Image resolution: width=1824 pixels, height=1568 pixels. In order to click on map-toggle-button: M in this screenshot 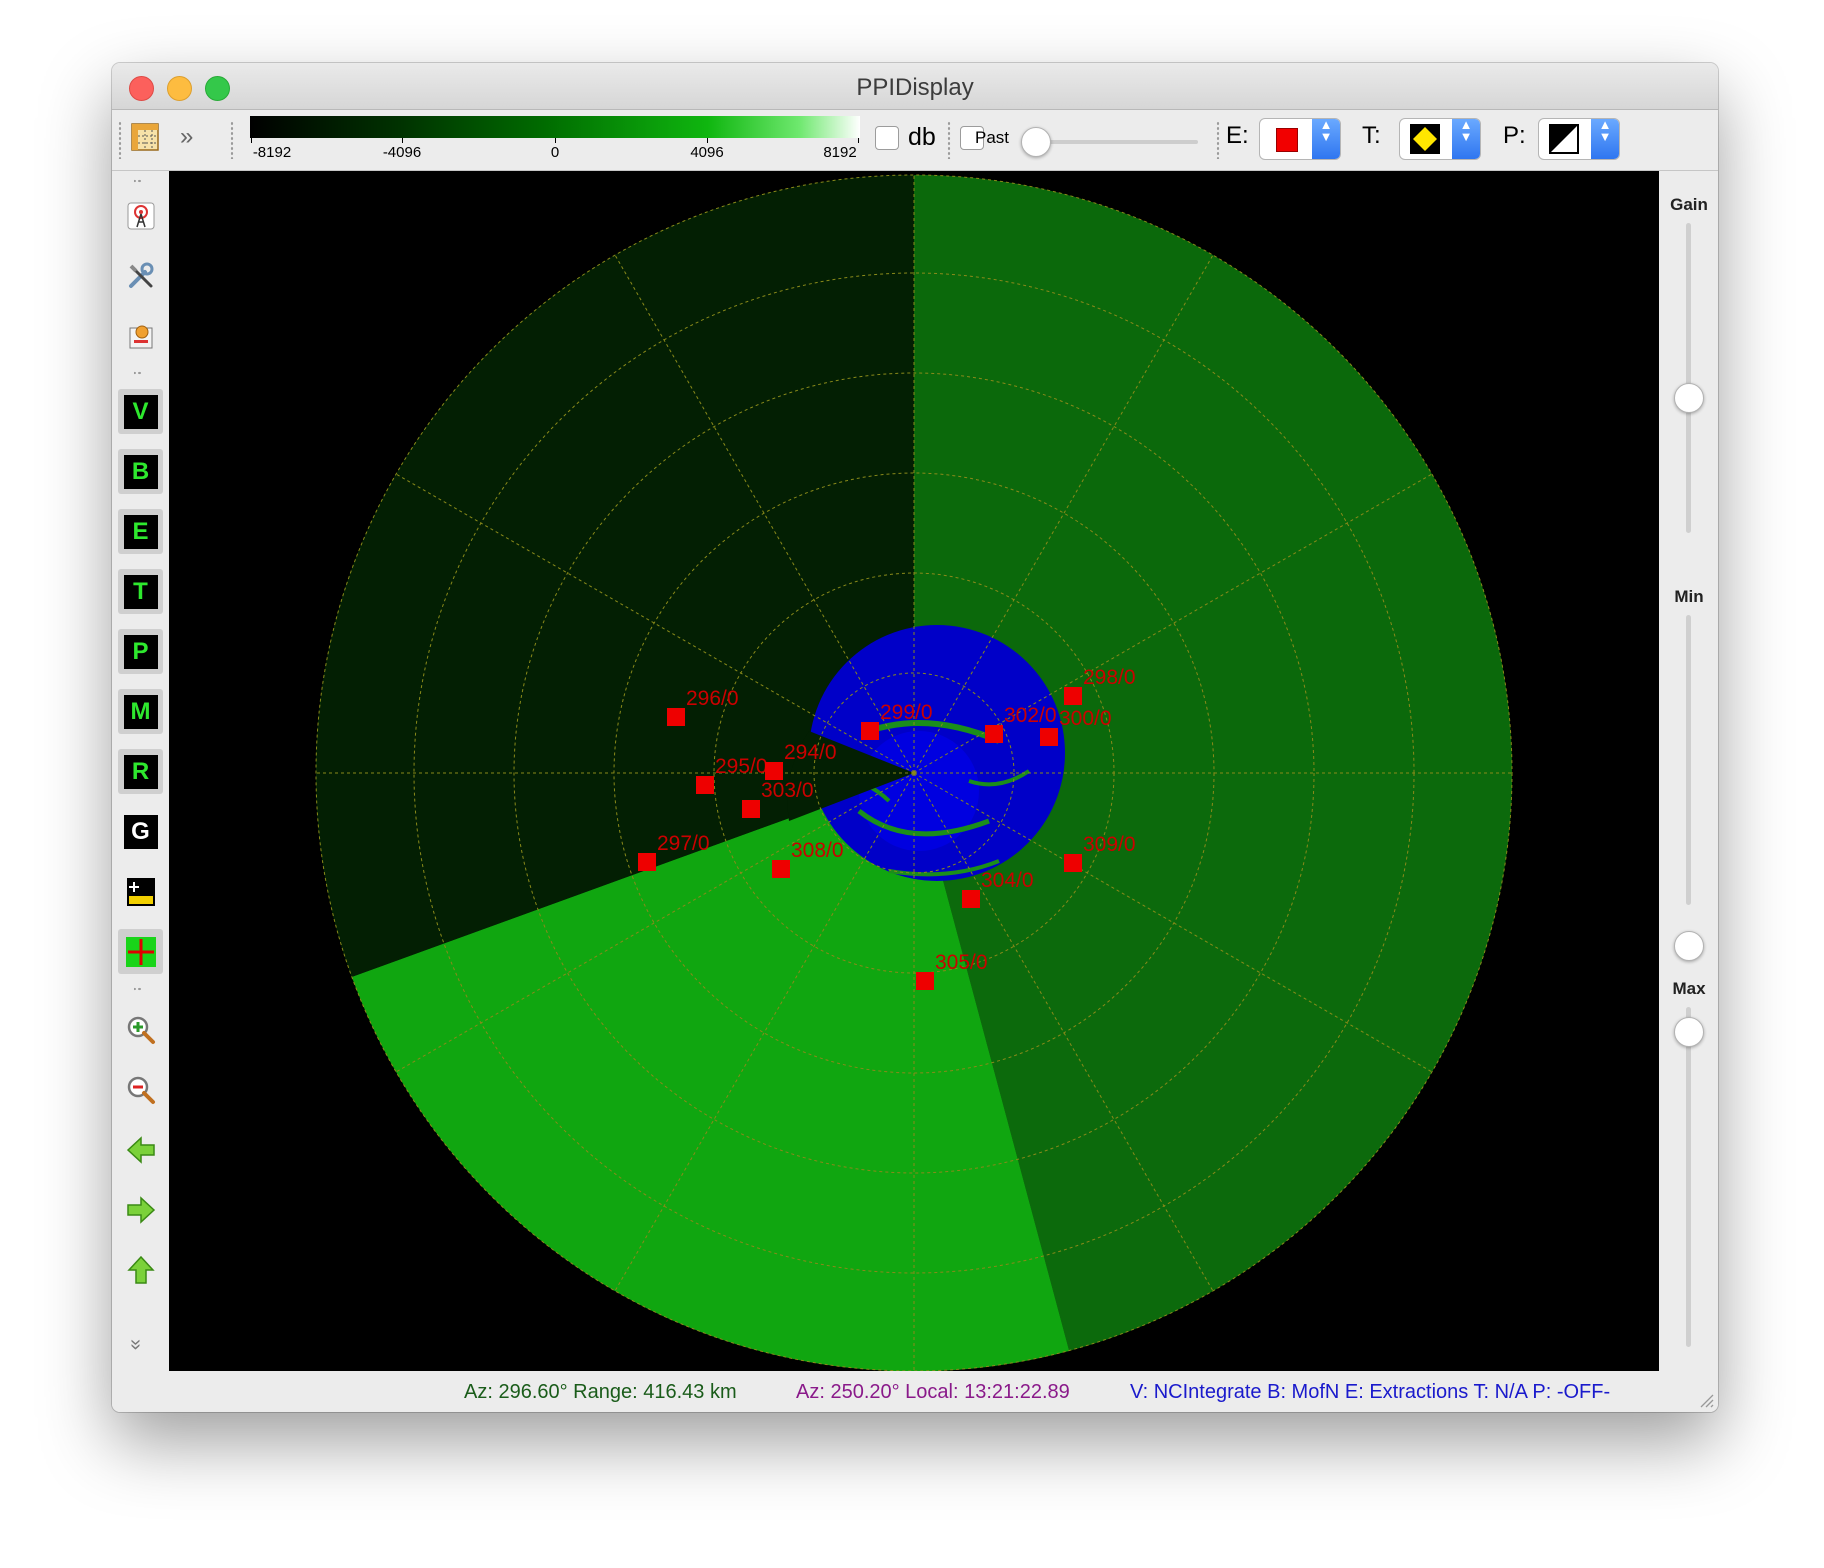, I will do `click(140, 711)`.